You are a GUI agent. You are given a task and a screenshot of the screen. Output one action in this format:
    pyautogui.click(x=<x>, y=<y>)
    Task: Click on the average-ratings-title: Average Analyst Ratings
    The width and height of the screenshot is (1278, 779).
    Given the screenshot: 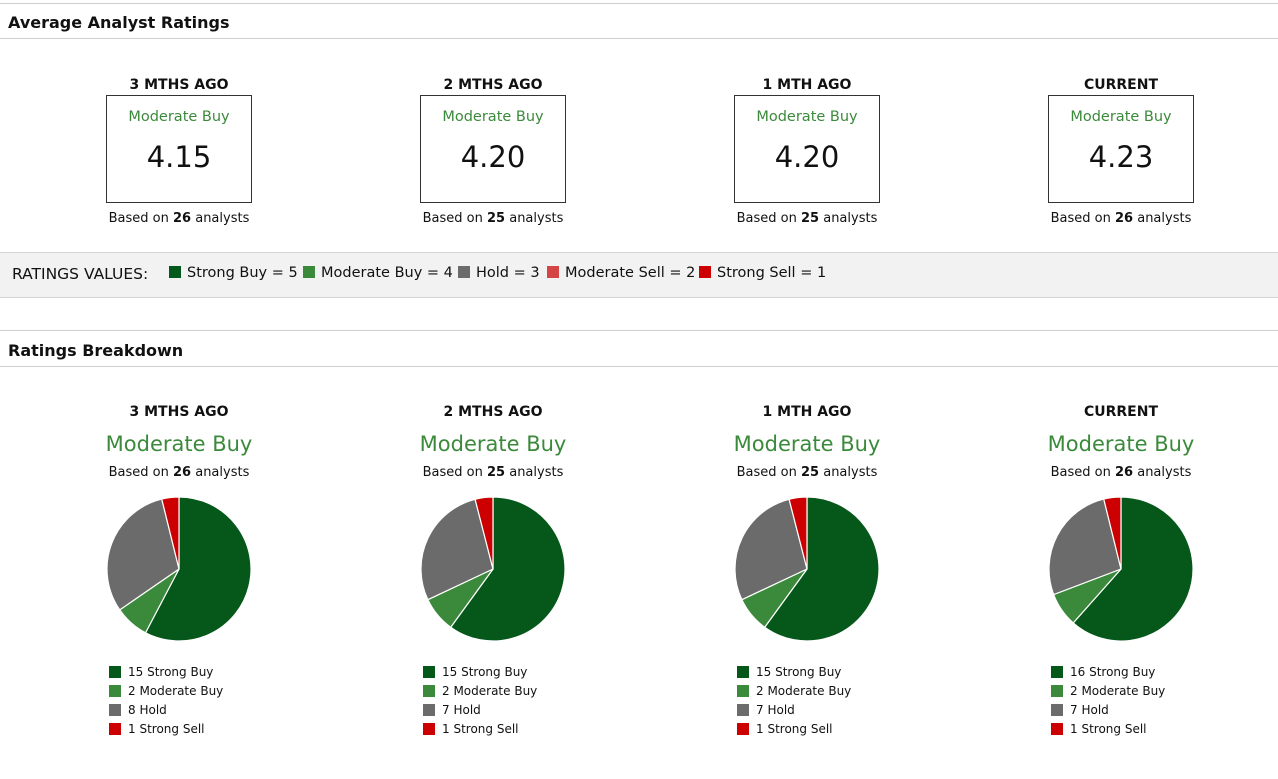 What is the action you would take?
    pyautogui.click(x=119, y=22)
    